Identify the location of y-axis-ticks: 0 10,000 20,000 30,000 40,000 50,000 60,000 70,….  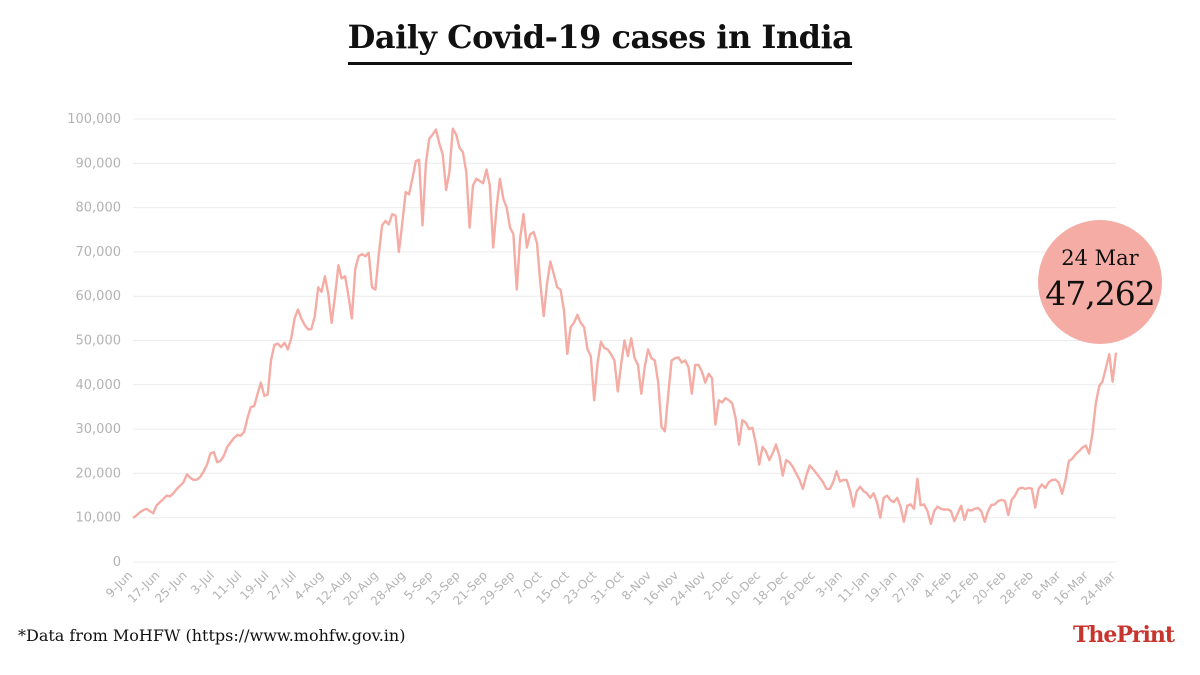
(94, 341).